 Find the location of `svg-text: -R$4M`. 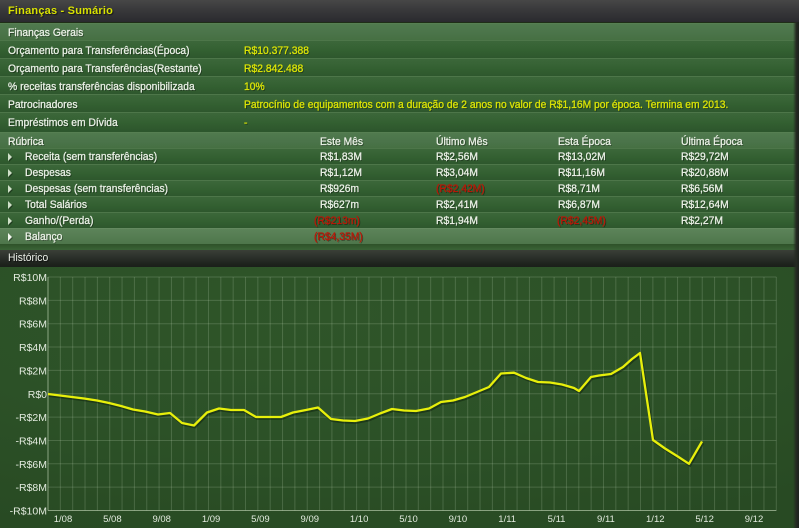

svg-text: -R$4M is located at coordinates (31, 441).